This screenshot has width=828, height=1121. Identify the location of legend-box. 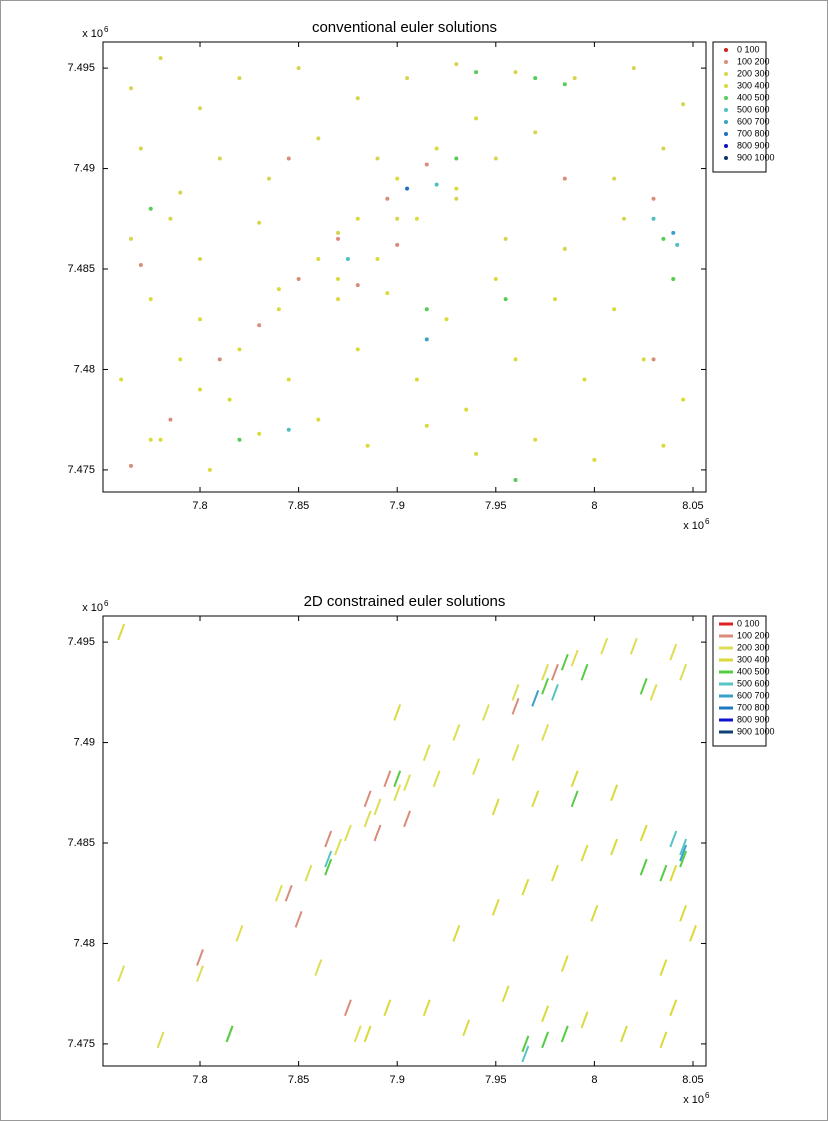
(739, 107).